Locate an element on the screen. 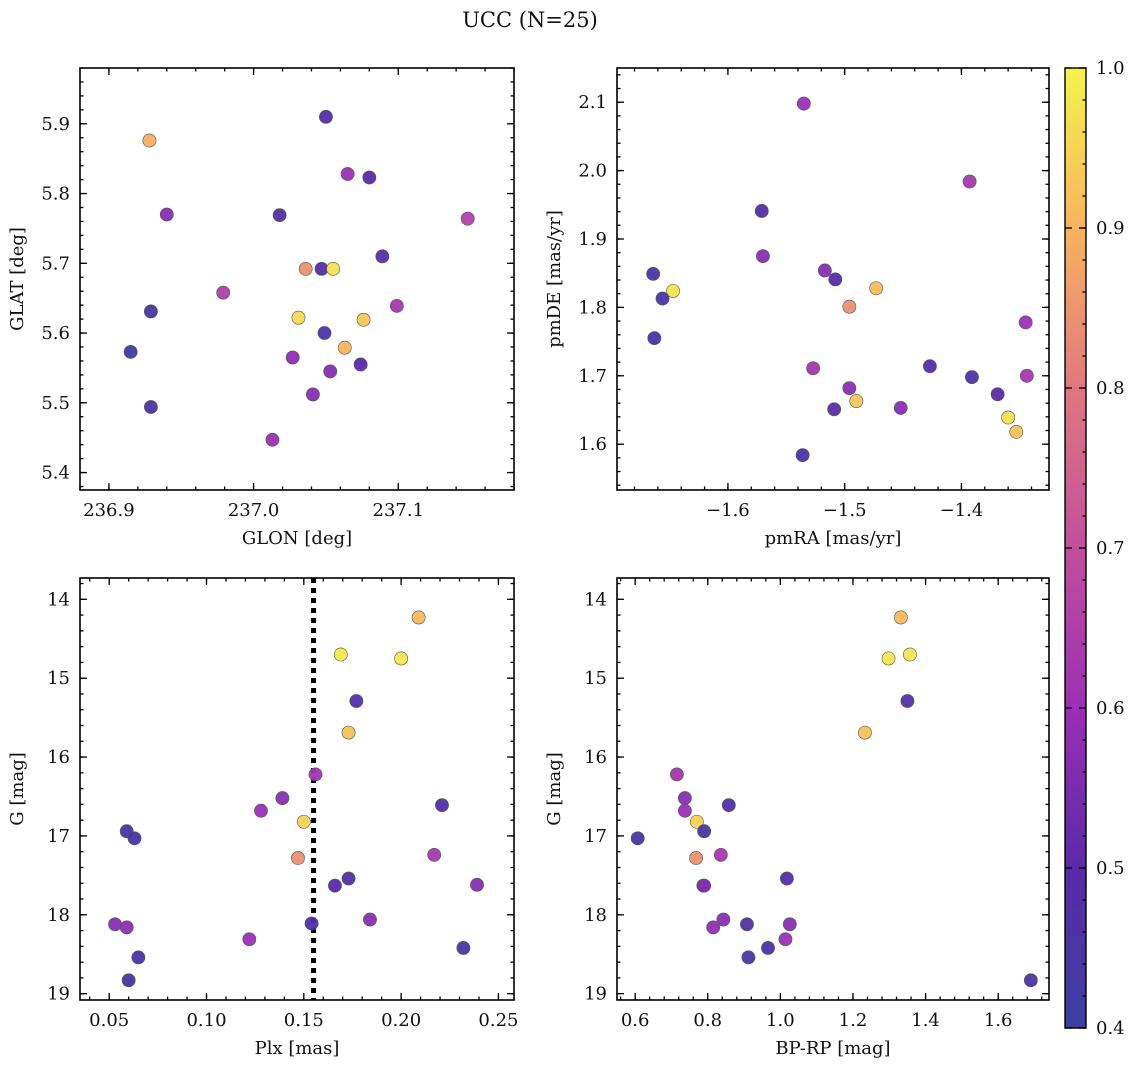 The height and width of the screenshot is (1067, 1136). x-tick-label: 1.6 is located at coordinates (998, 1020).